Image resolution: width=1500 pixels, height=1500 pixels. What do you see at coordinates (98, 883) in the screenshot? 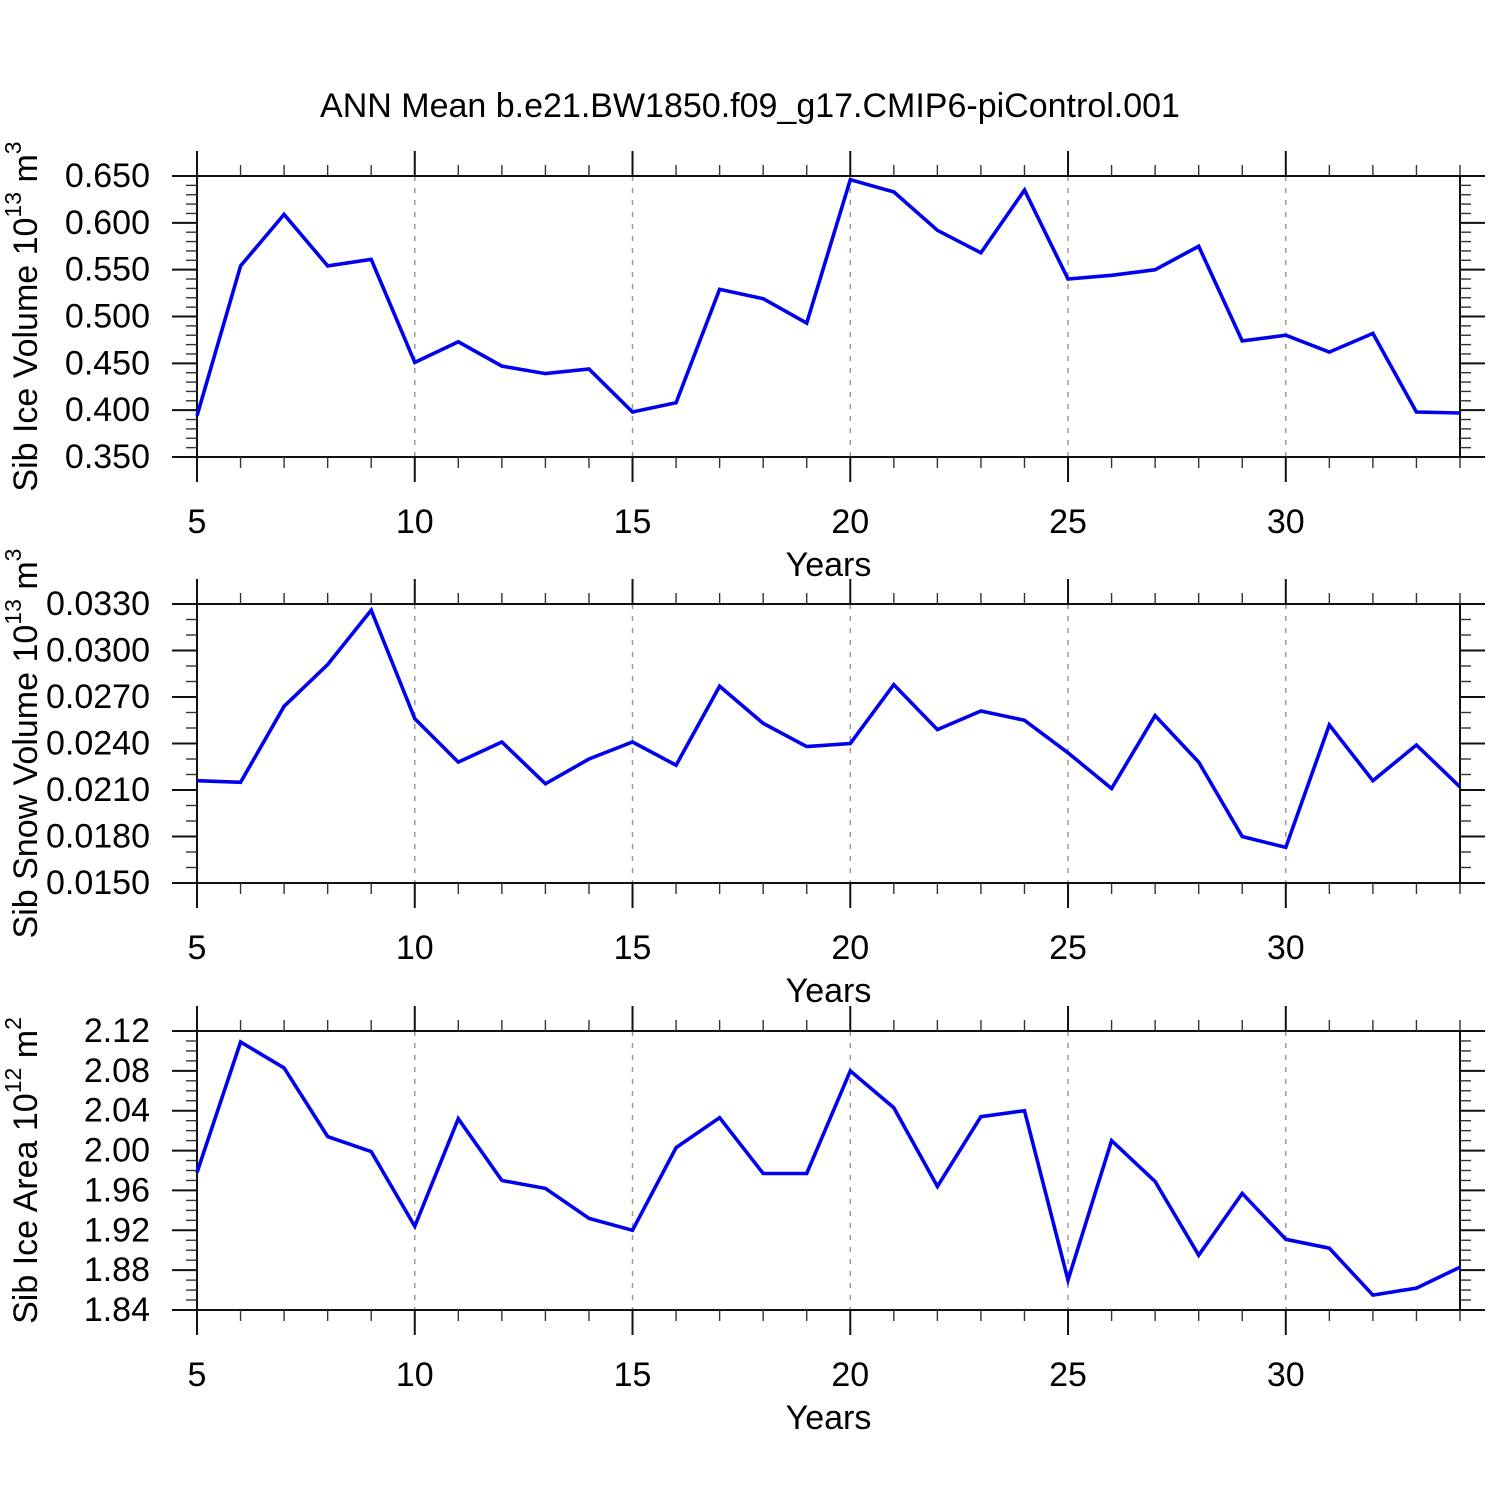
I see `y-tick-label: 0.0150` at bounding box center [98, 883].